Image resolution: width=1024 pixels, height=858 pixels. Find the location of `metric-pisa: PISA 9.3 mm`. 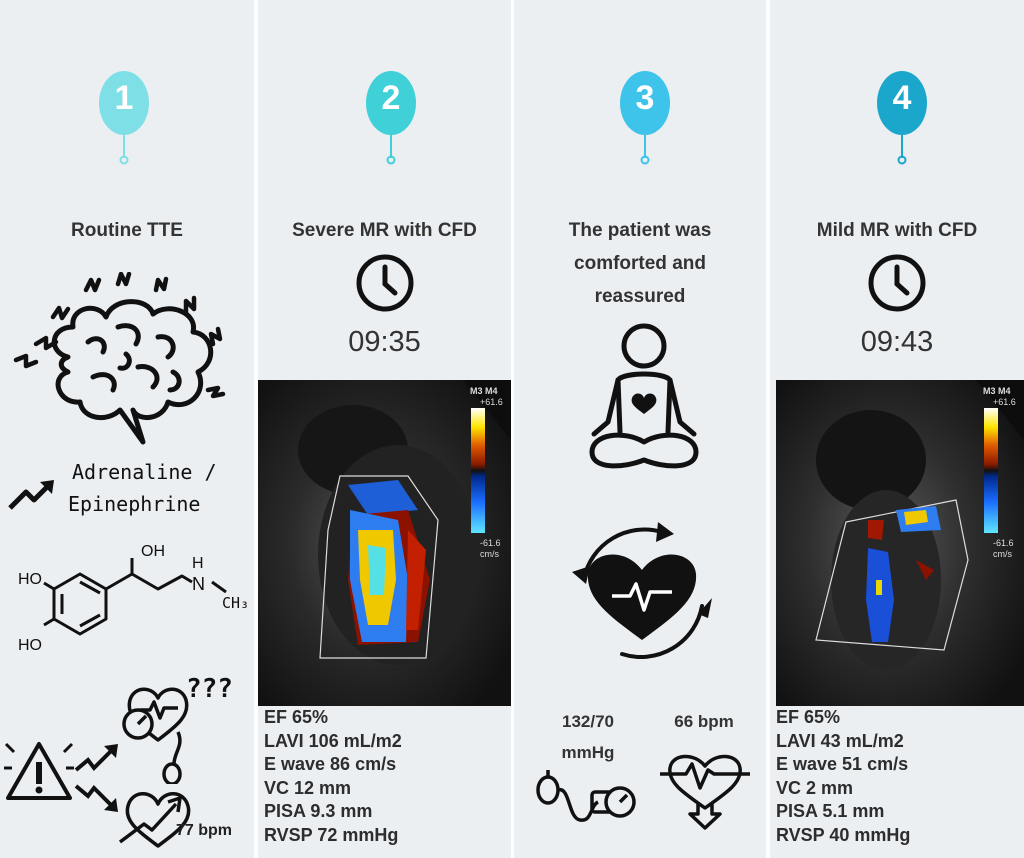

metric-pisa: PISA 9.3 mm is located at coordinates (318, 811).